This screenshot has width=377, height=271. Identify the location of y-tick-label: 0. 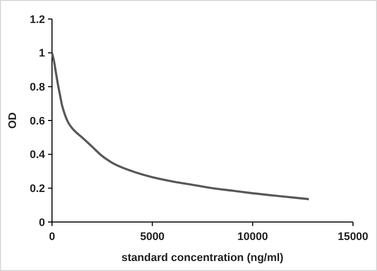
(41, 222).